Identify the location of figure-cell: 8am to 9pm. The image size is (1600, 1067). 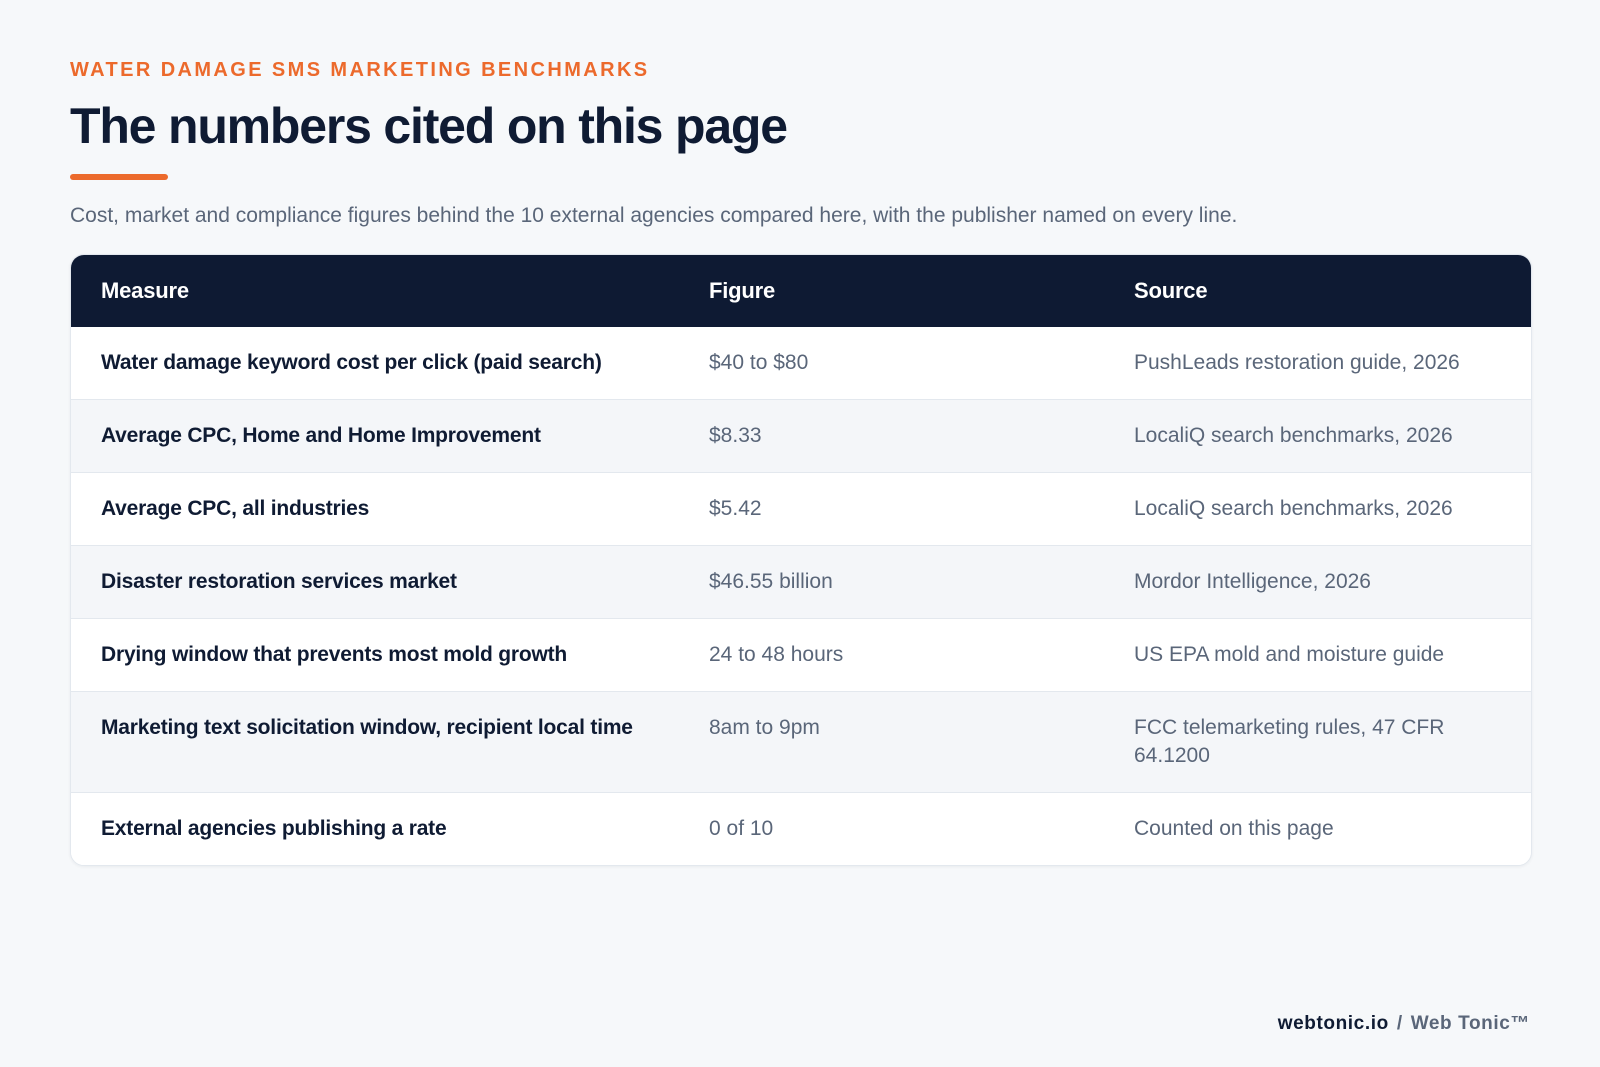
(891, 742).